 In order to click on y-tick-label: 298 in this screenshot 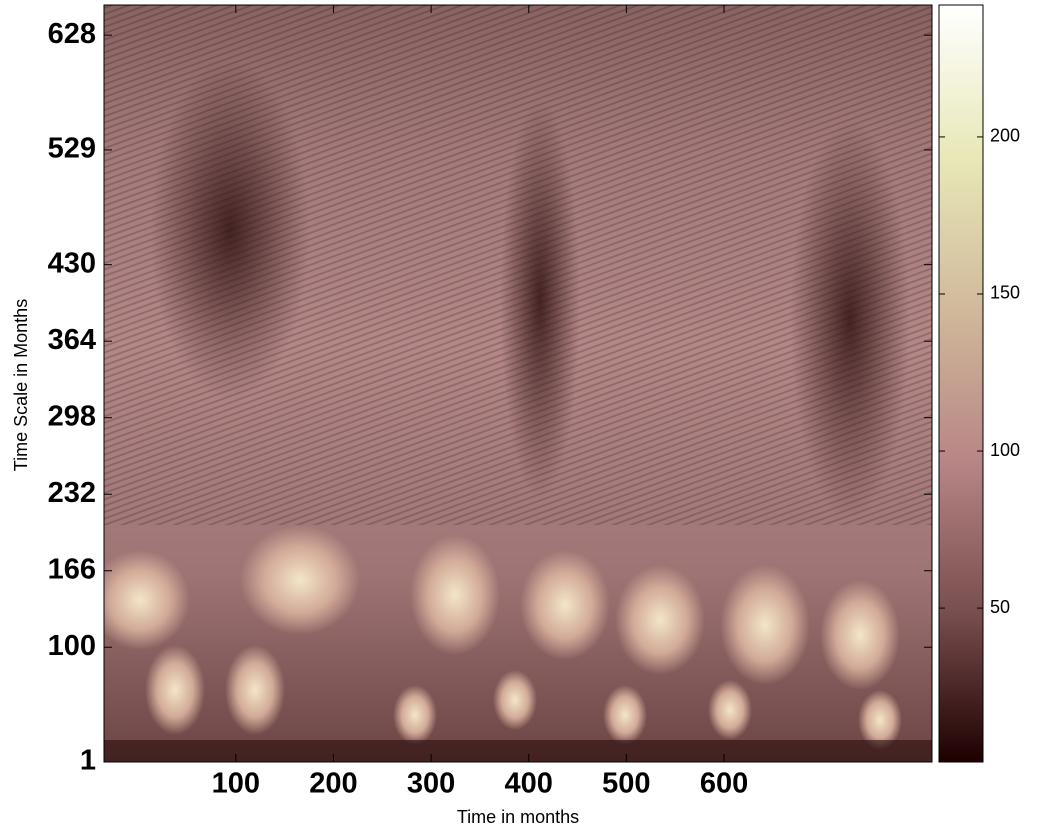, I will do `click(72, 416)`.